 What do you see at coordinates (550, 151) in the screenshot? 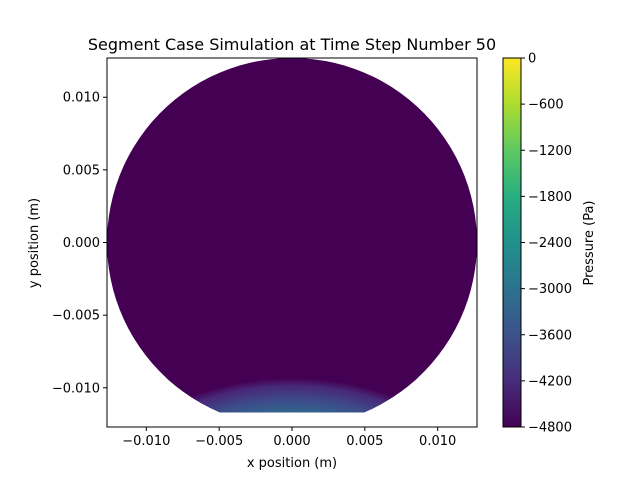
I see `colorbar-tick-label: −1200` at bounding box center [550, 151].